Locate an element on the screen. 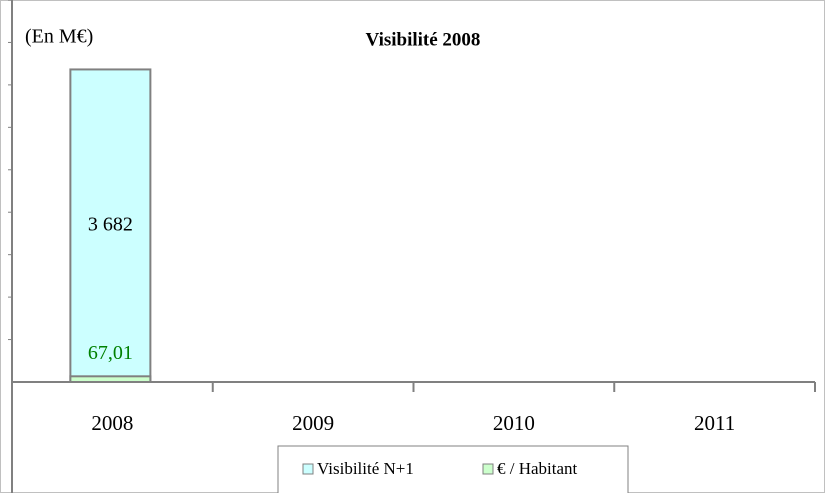 This screenshot has height=493, width=825. chart-title: Visibilité 2008 is located at coordinates (423, 39).